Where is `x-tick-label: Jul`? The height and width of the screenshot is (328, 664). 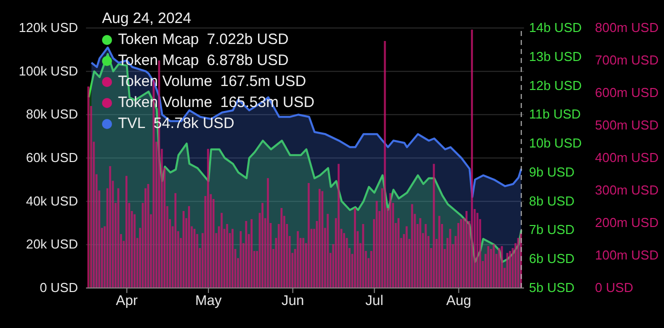 x-tick-label: Jul is located at coordinates (374, 300).